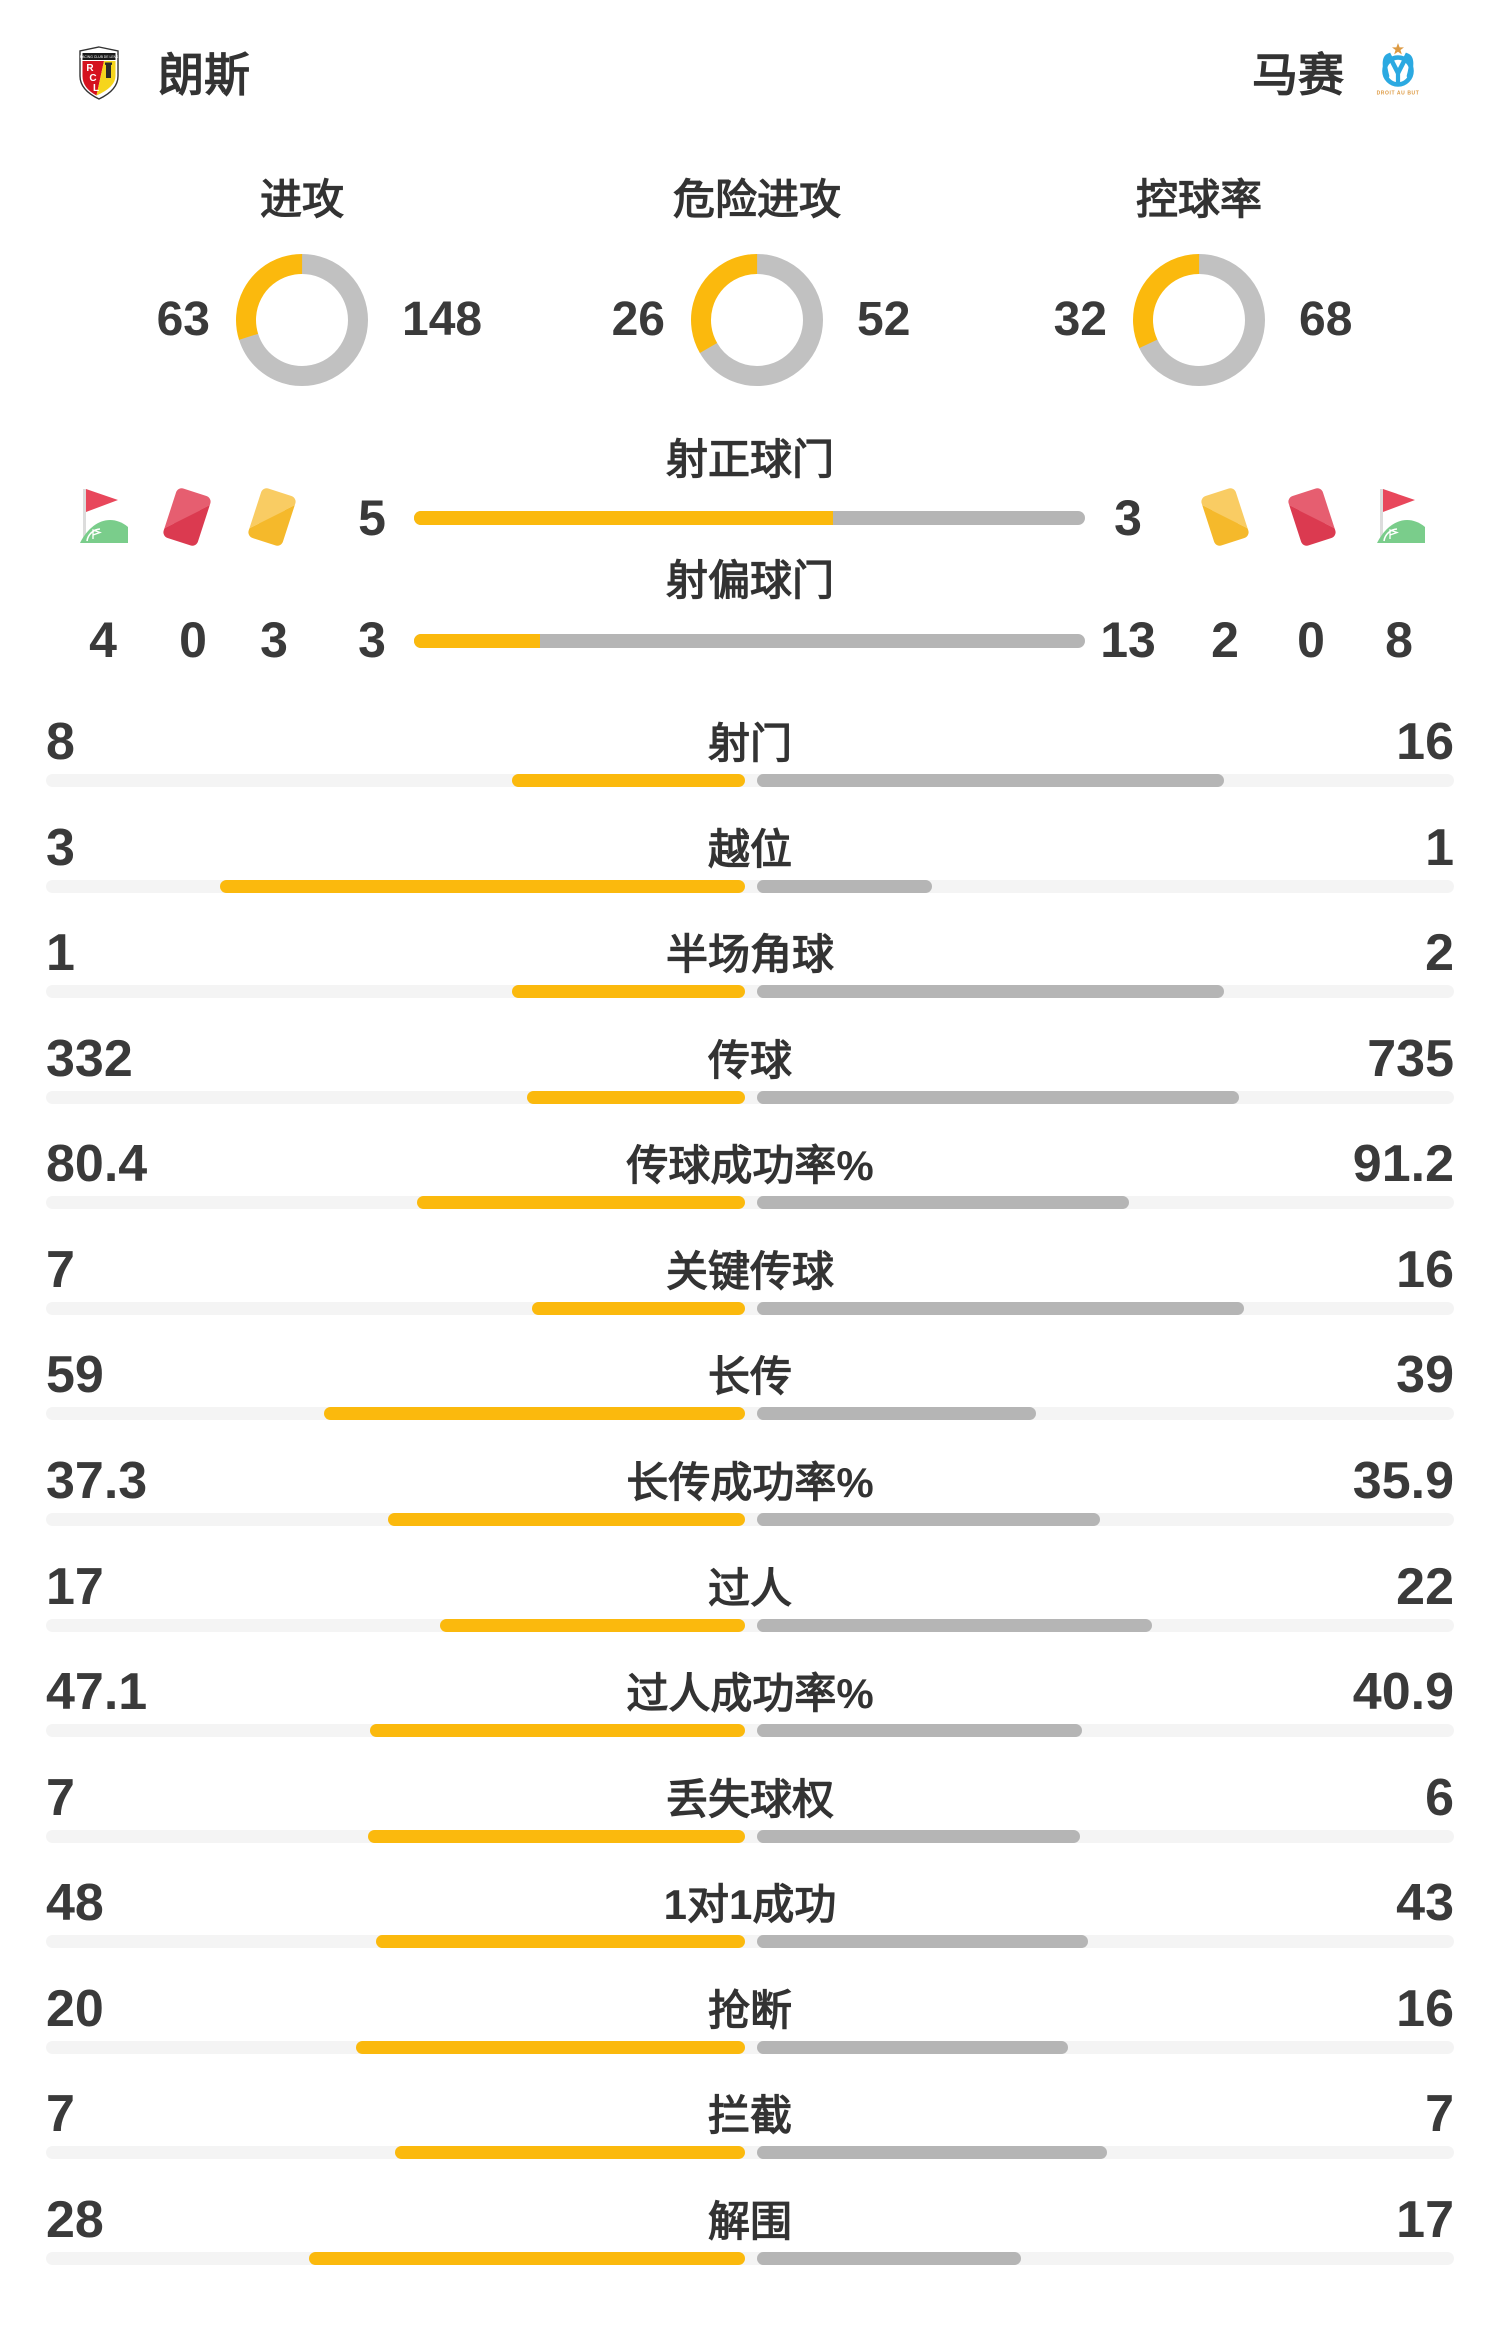 This screenshot has height=2350, width=1500. Describe the element at coordinates (1439, 847) in the screenshot. I see `stat-value-away: 1` at that location.